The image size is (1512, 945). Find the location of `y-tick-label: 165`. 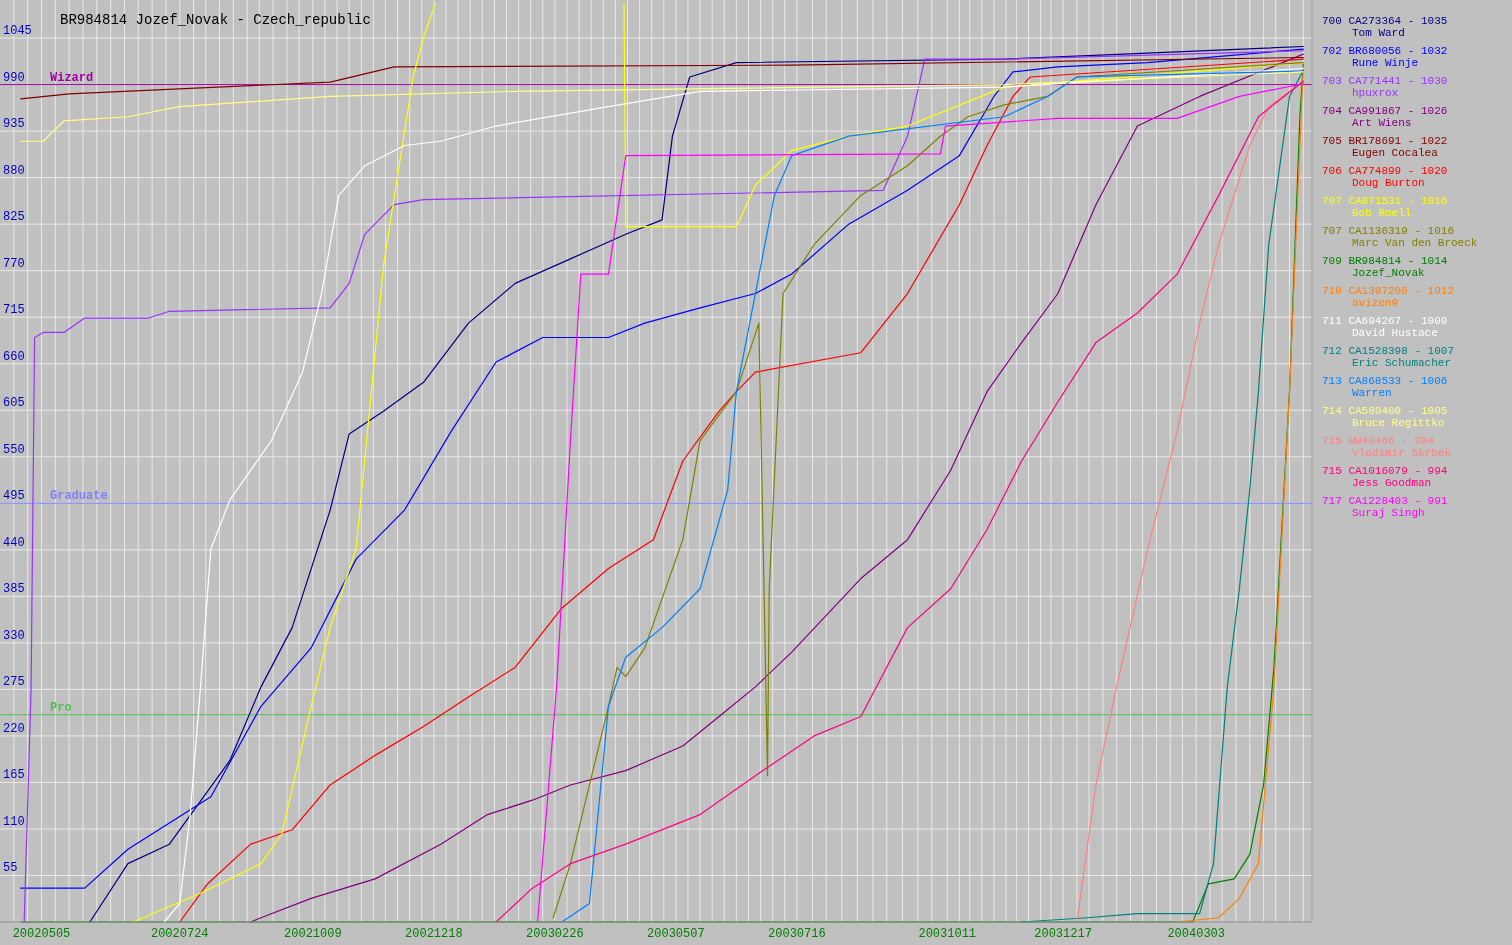

y-tick-label: 165 is located at coordinates (14, 775).